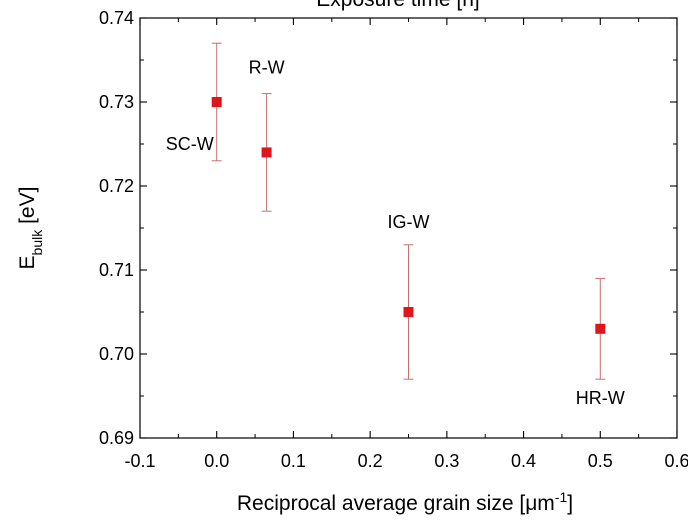  What do you see at coordinates (600, 398) in the screenshot?
I see `point-label: HR-W` at bounding box center [600, 398].